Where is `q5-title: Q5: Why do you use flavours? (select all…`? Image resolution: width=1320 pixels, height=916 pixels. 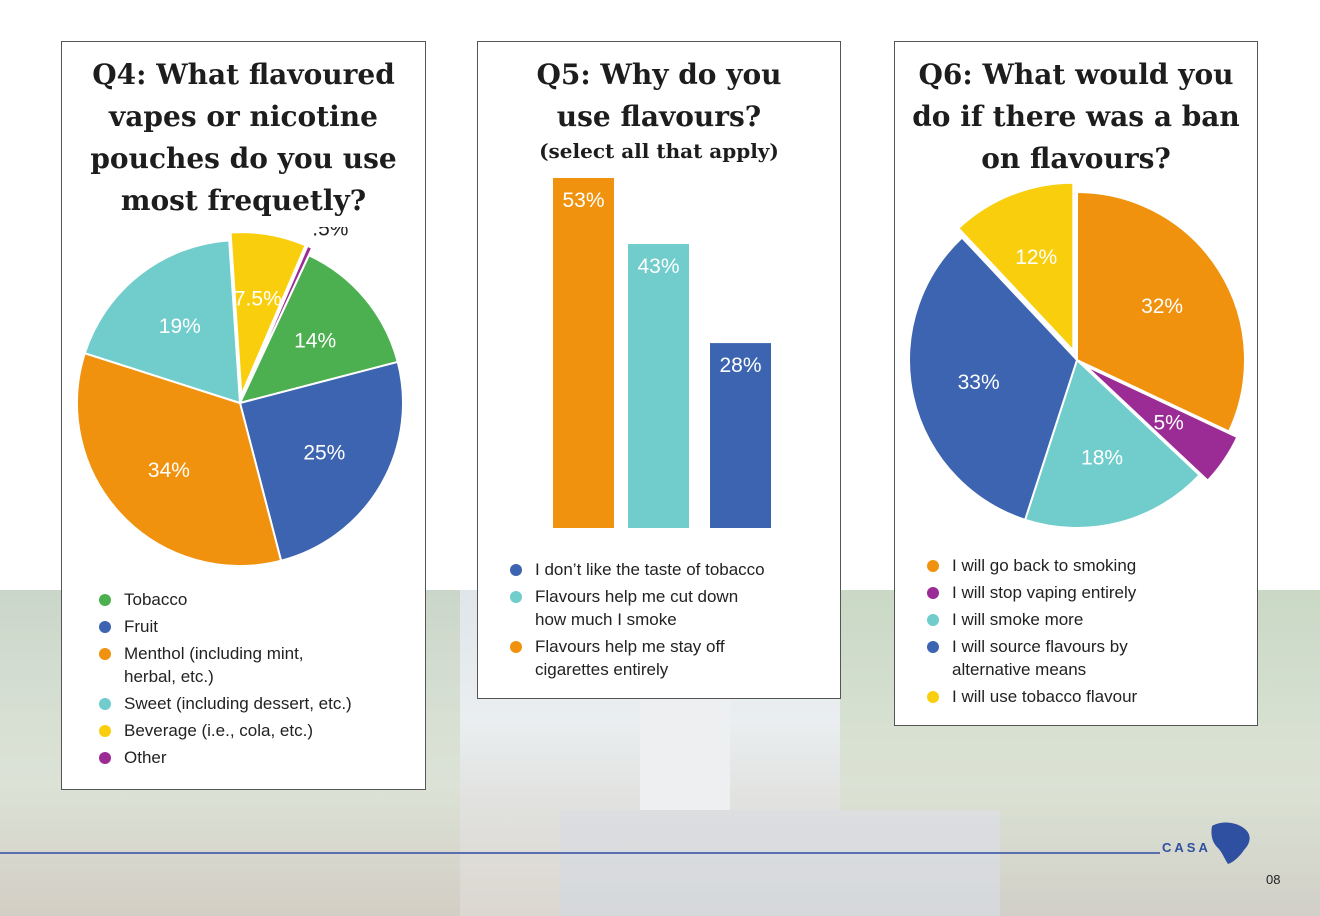
q5-title: Q5: Why do you use flavours? (select all… is located at coordinates (659, 109).